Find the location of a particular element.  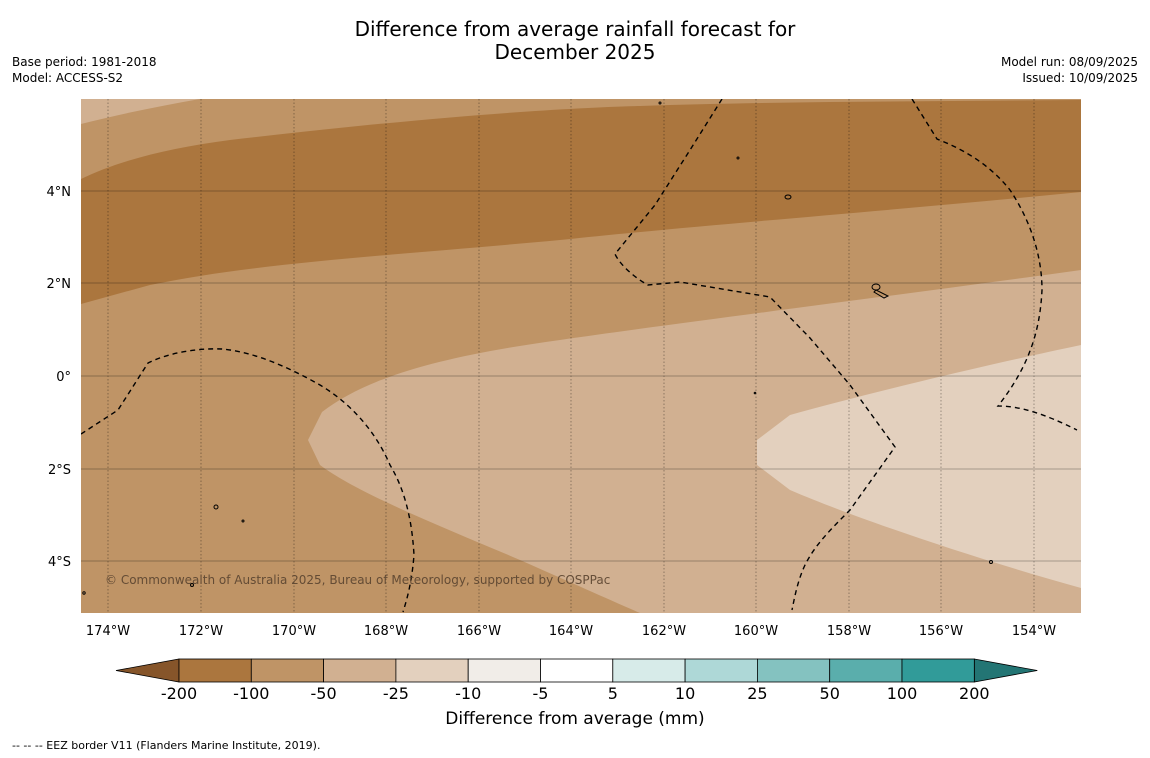

lat-label-0: 0° is located at coordinates (63, 377).